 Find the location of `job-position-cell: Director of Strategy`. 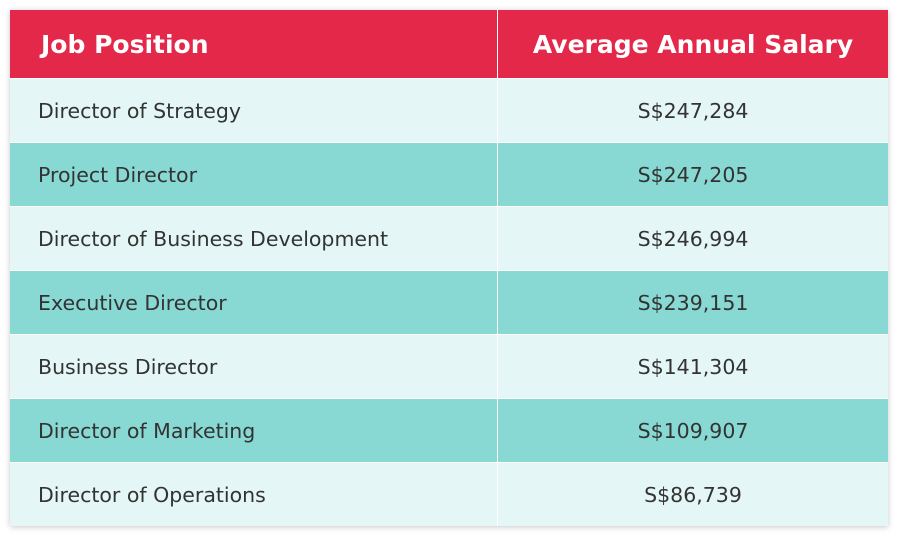

job-position-cell: Director of Strategy is located at coordinates (254, 110).